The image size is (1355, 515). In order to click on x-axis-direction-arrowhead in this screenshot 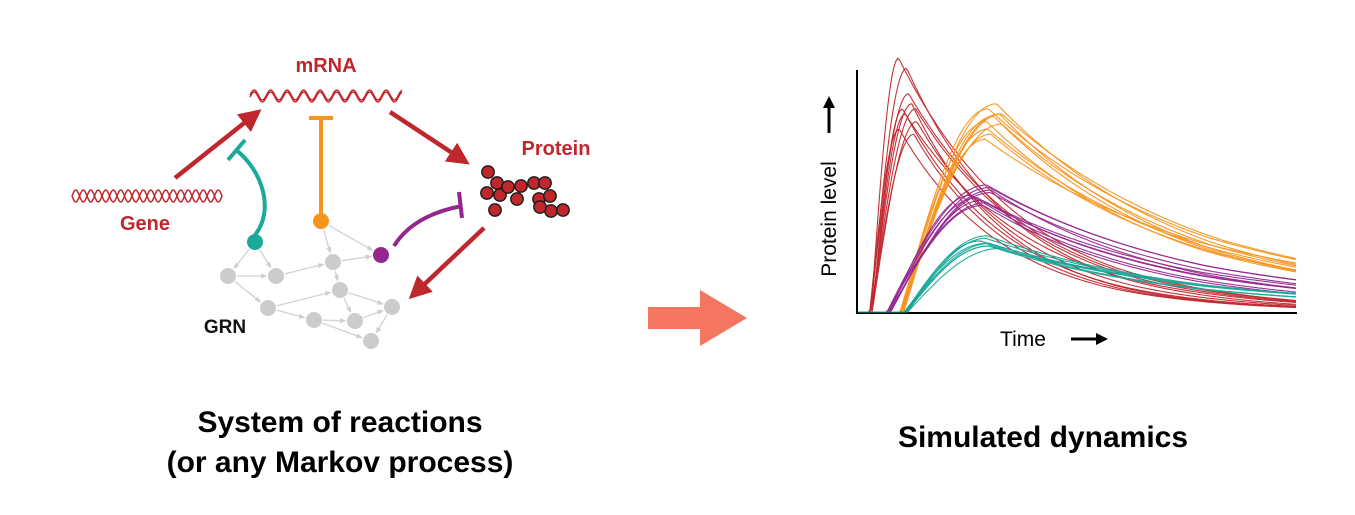, I will do `click(1102, 339)`.